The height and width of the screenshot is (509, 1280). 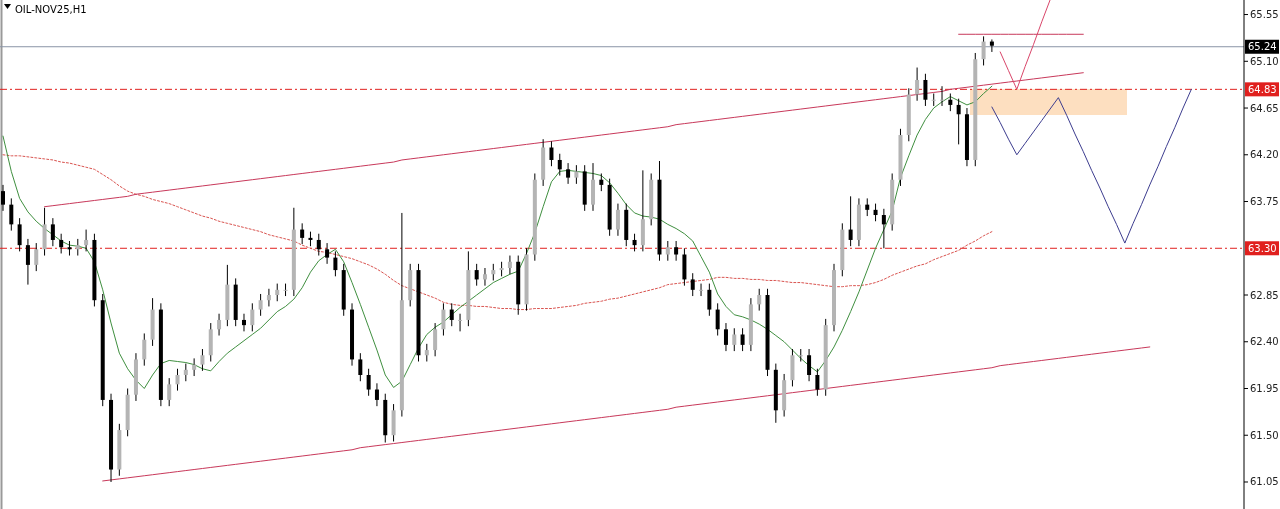 What do you see at coordinates (1262, 47) in the screenshot?
I see `ref-line-label: 65.24` at bounding box center [1262, 47].